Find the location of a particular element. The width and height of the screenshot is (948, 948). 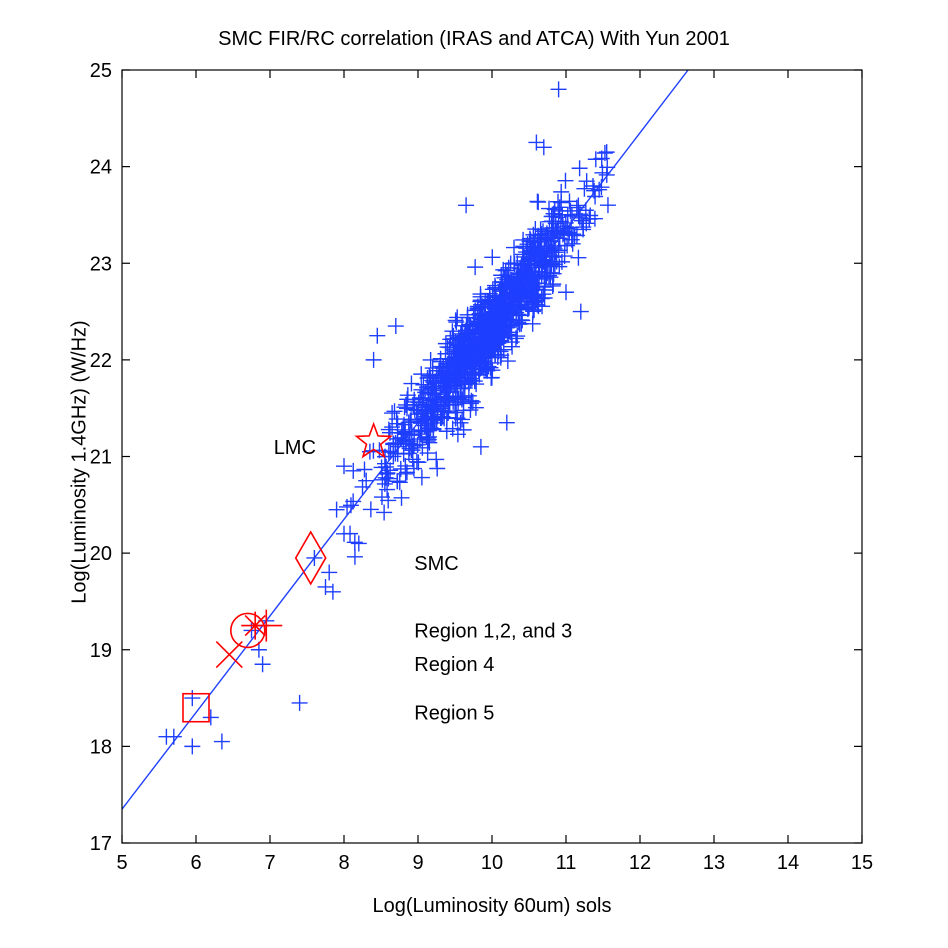

region-1-2-and-3-circle-marker is located at coordinates (248, 630).